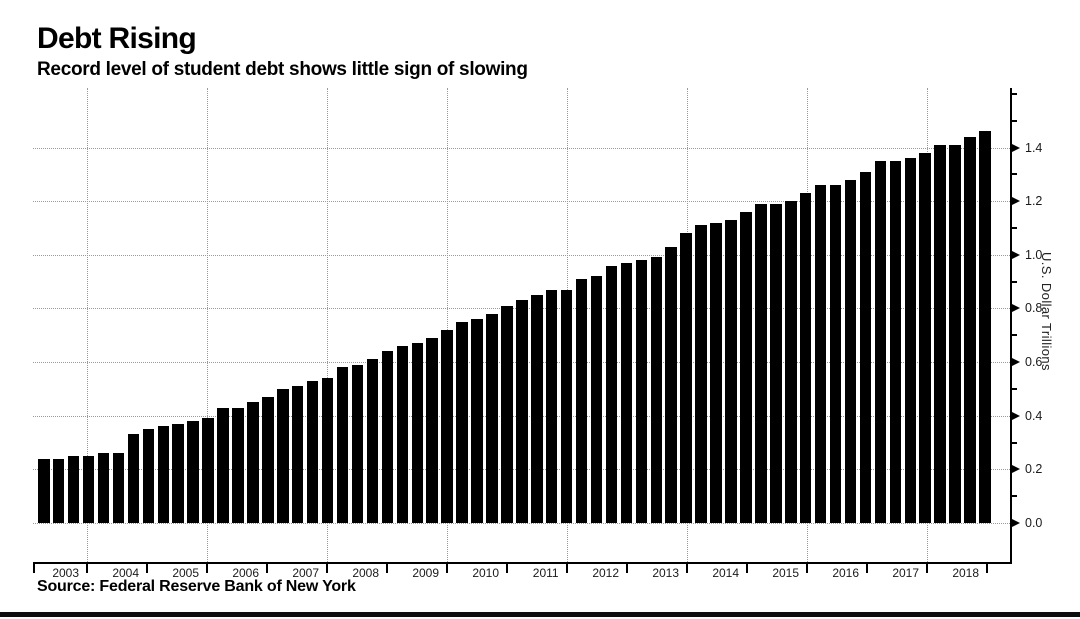  Describe the element at coordinates (342, 445) in the screenshot. I see `bar-2008-q1` at that location.